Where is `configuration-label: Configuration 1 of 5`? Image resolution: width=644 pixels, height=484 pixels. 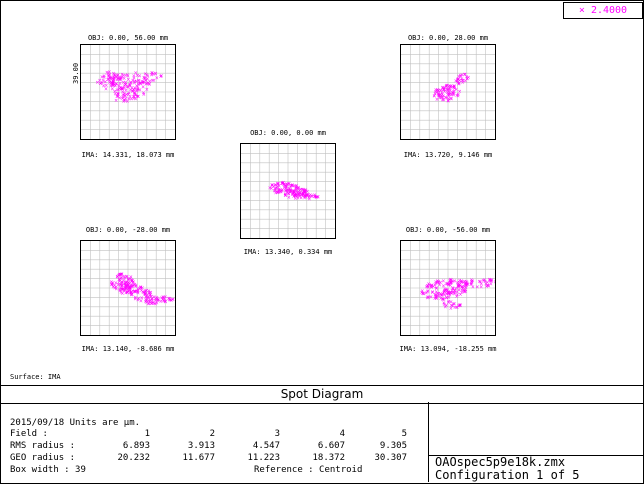 configuration-label: Configuration 1 of 5 is located at coordinates (507, 475).